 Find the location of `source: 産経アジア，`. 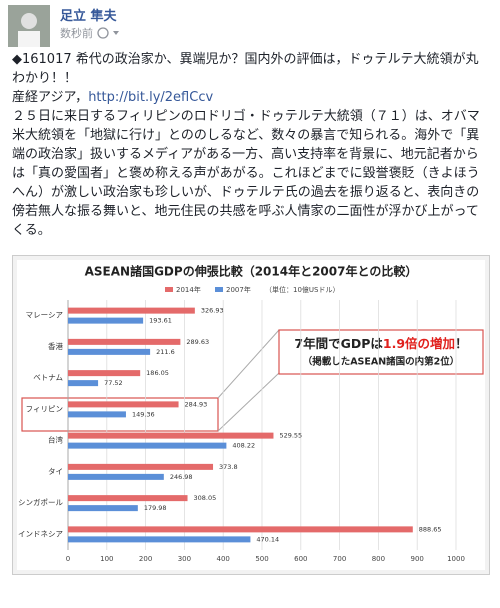

source: 産経アジア， is located at coordinates (50, 97).